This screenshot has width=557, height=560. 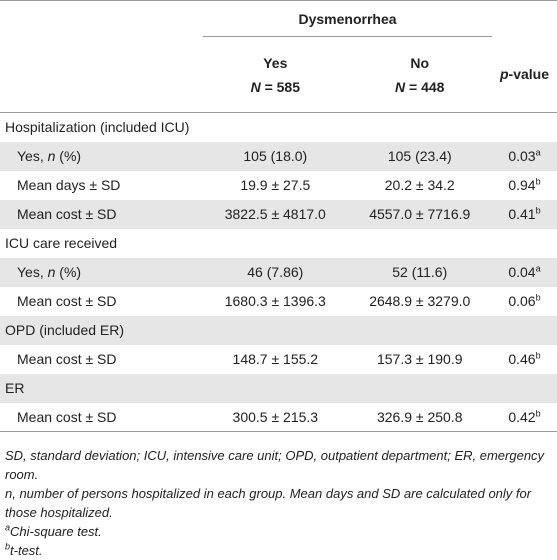 I want to click on cell-yes: 148.7 ± 155.2, so click(x=275, y=359).